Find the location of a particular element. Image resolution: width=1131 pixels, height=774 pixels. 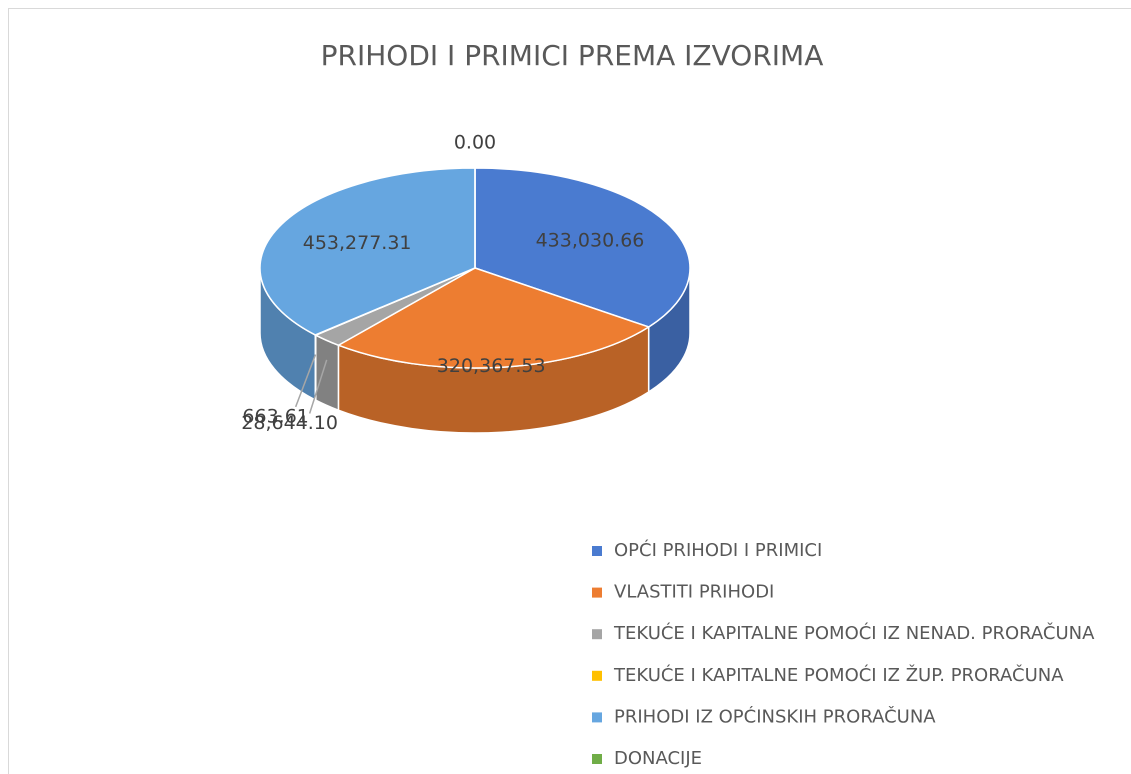

data-label: 453,277.31 is located at coordinates (357, 243).